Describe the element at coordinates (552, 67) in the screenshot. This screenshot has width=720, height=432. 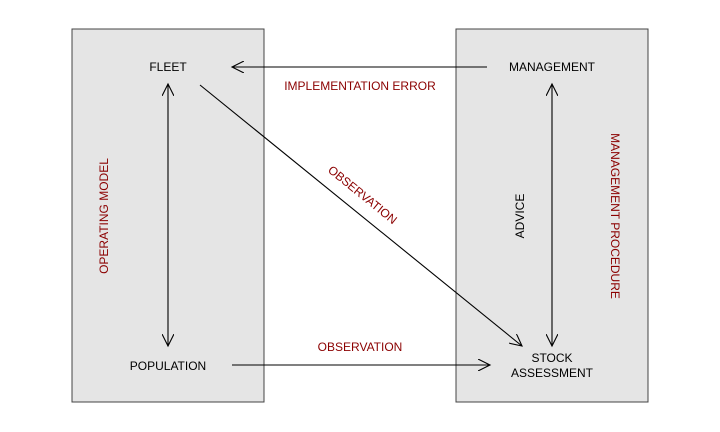
I see `management-label: MANAGEMENT` at that location.